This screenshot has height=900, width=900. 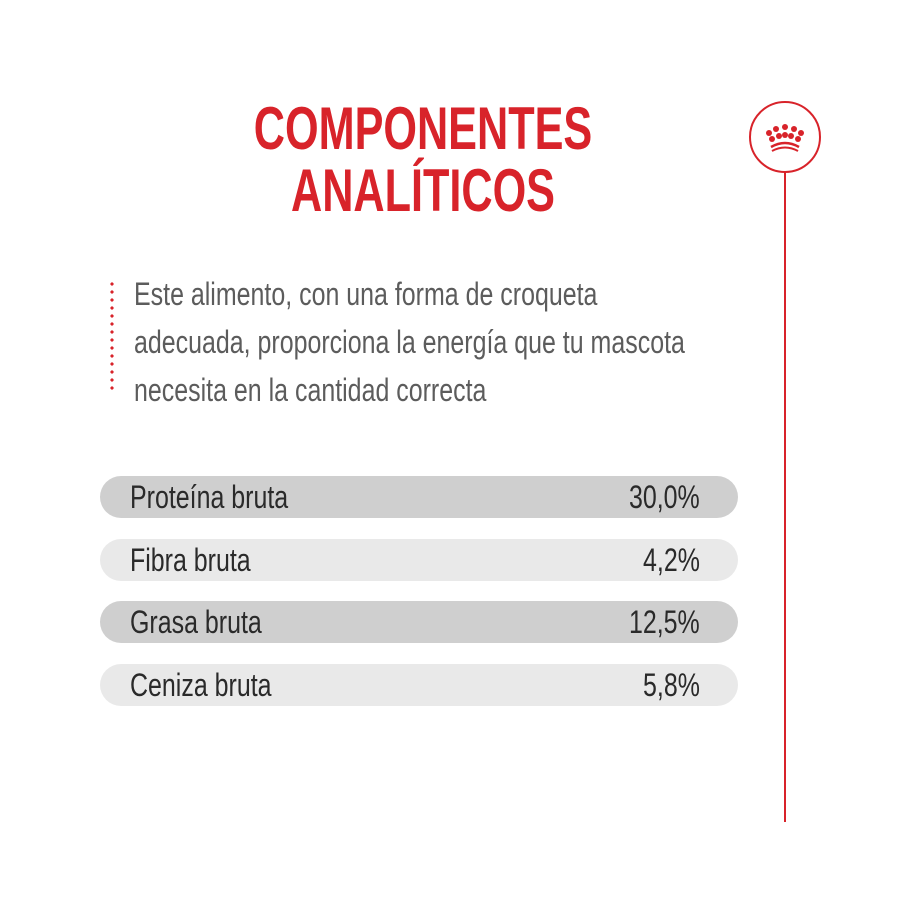 I want to click on component-label: Ceniza bruta, so click(x=201, y=685).